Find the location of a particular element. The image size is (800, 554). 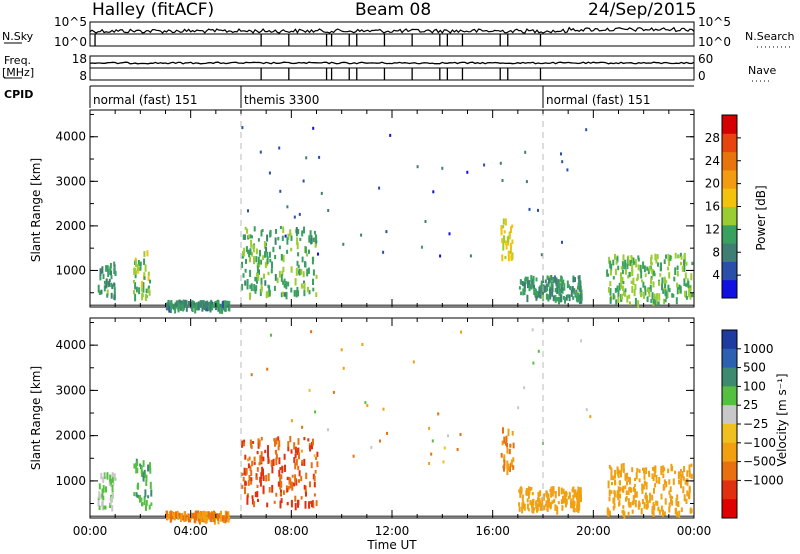

power-colorbar-label: Power [dB] is located at coordinates (761, 217).